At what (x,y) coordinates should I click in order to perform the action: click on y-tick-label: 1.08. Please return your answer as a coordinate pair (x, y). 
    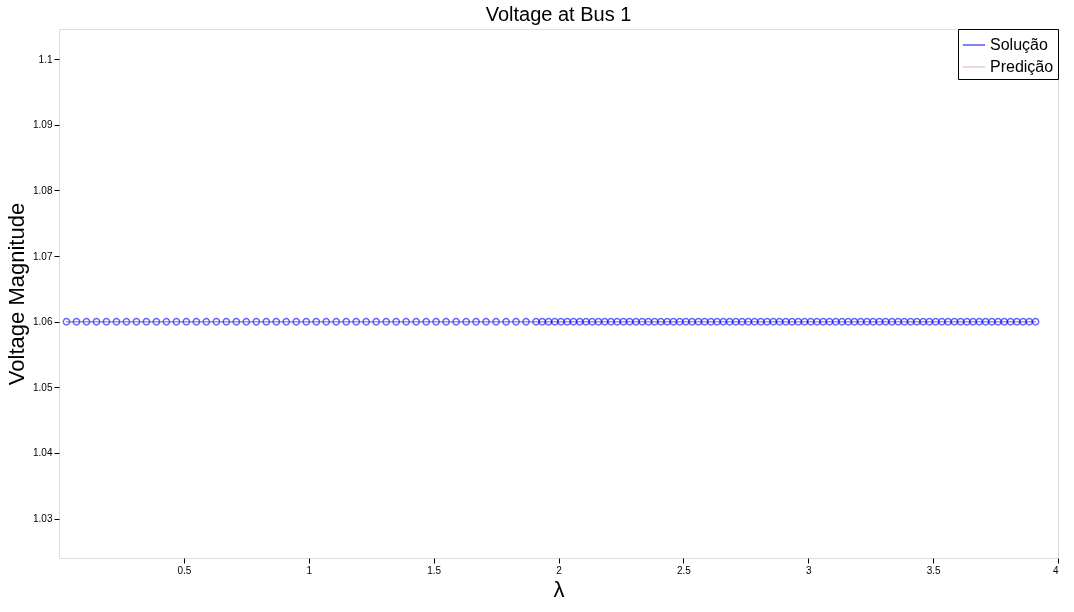
    Looking at the image, I should click on (43, 190).